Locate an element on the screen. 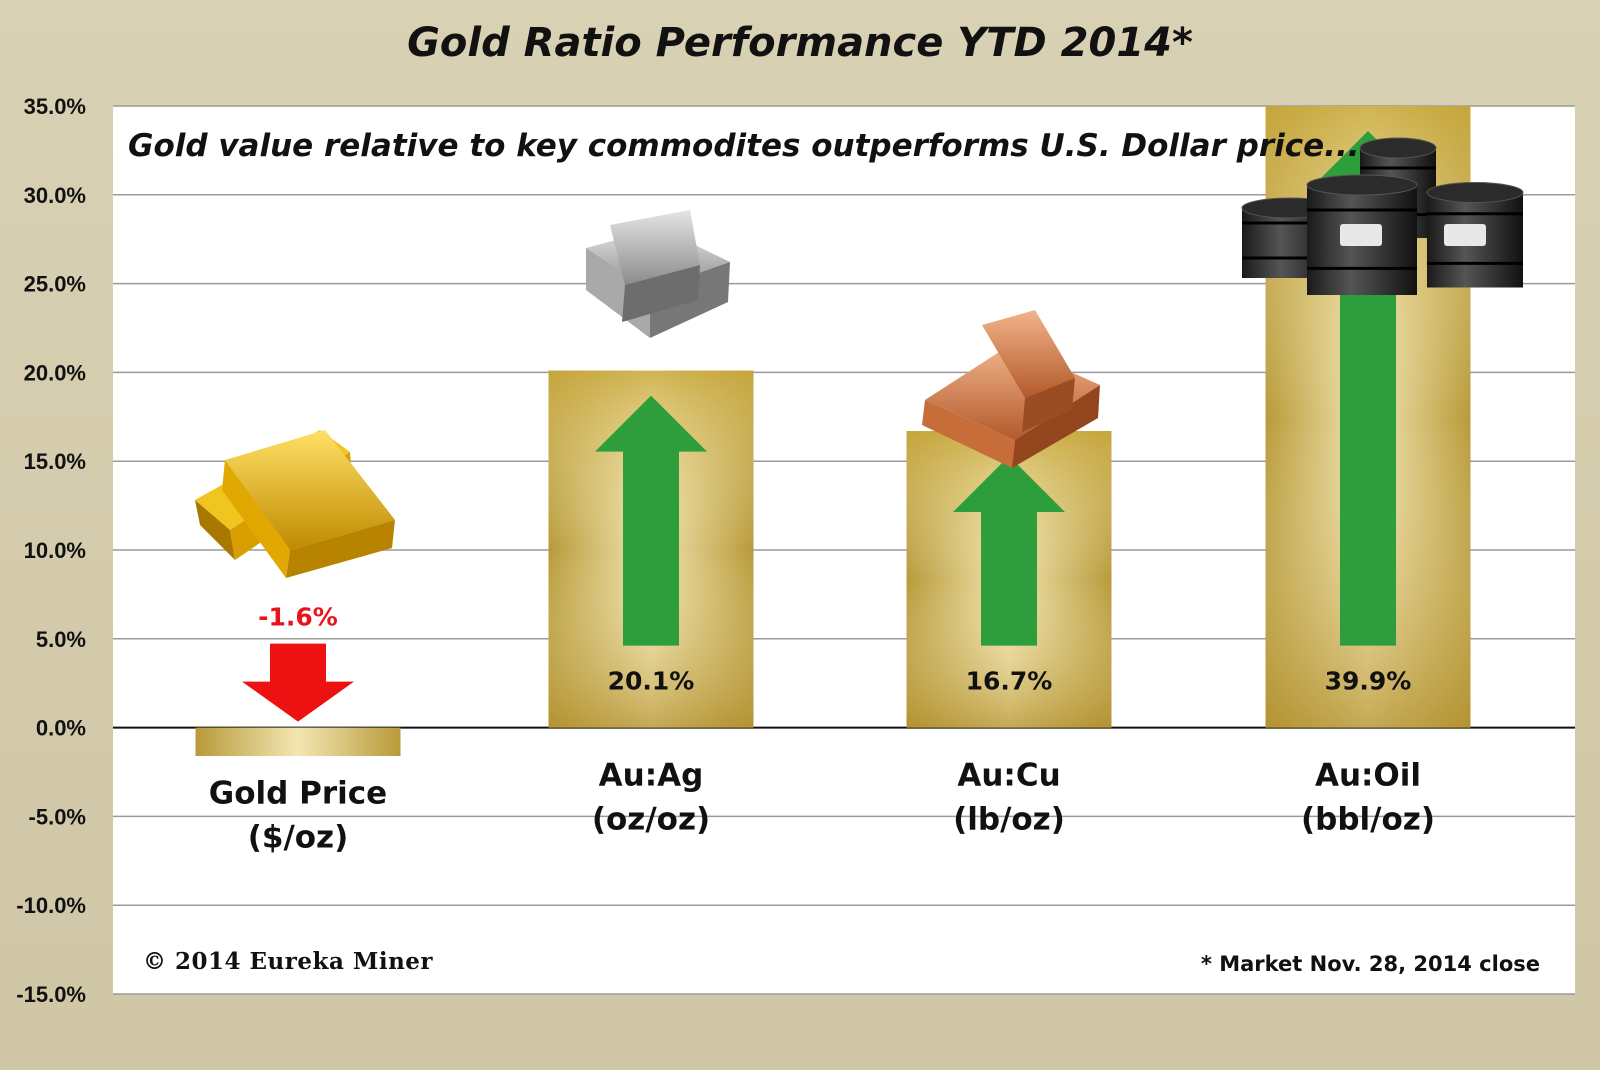  y-tick-label: 25.0% is located at coordinates (55, 284).